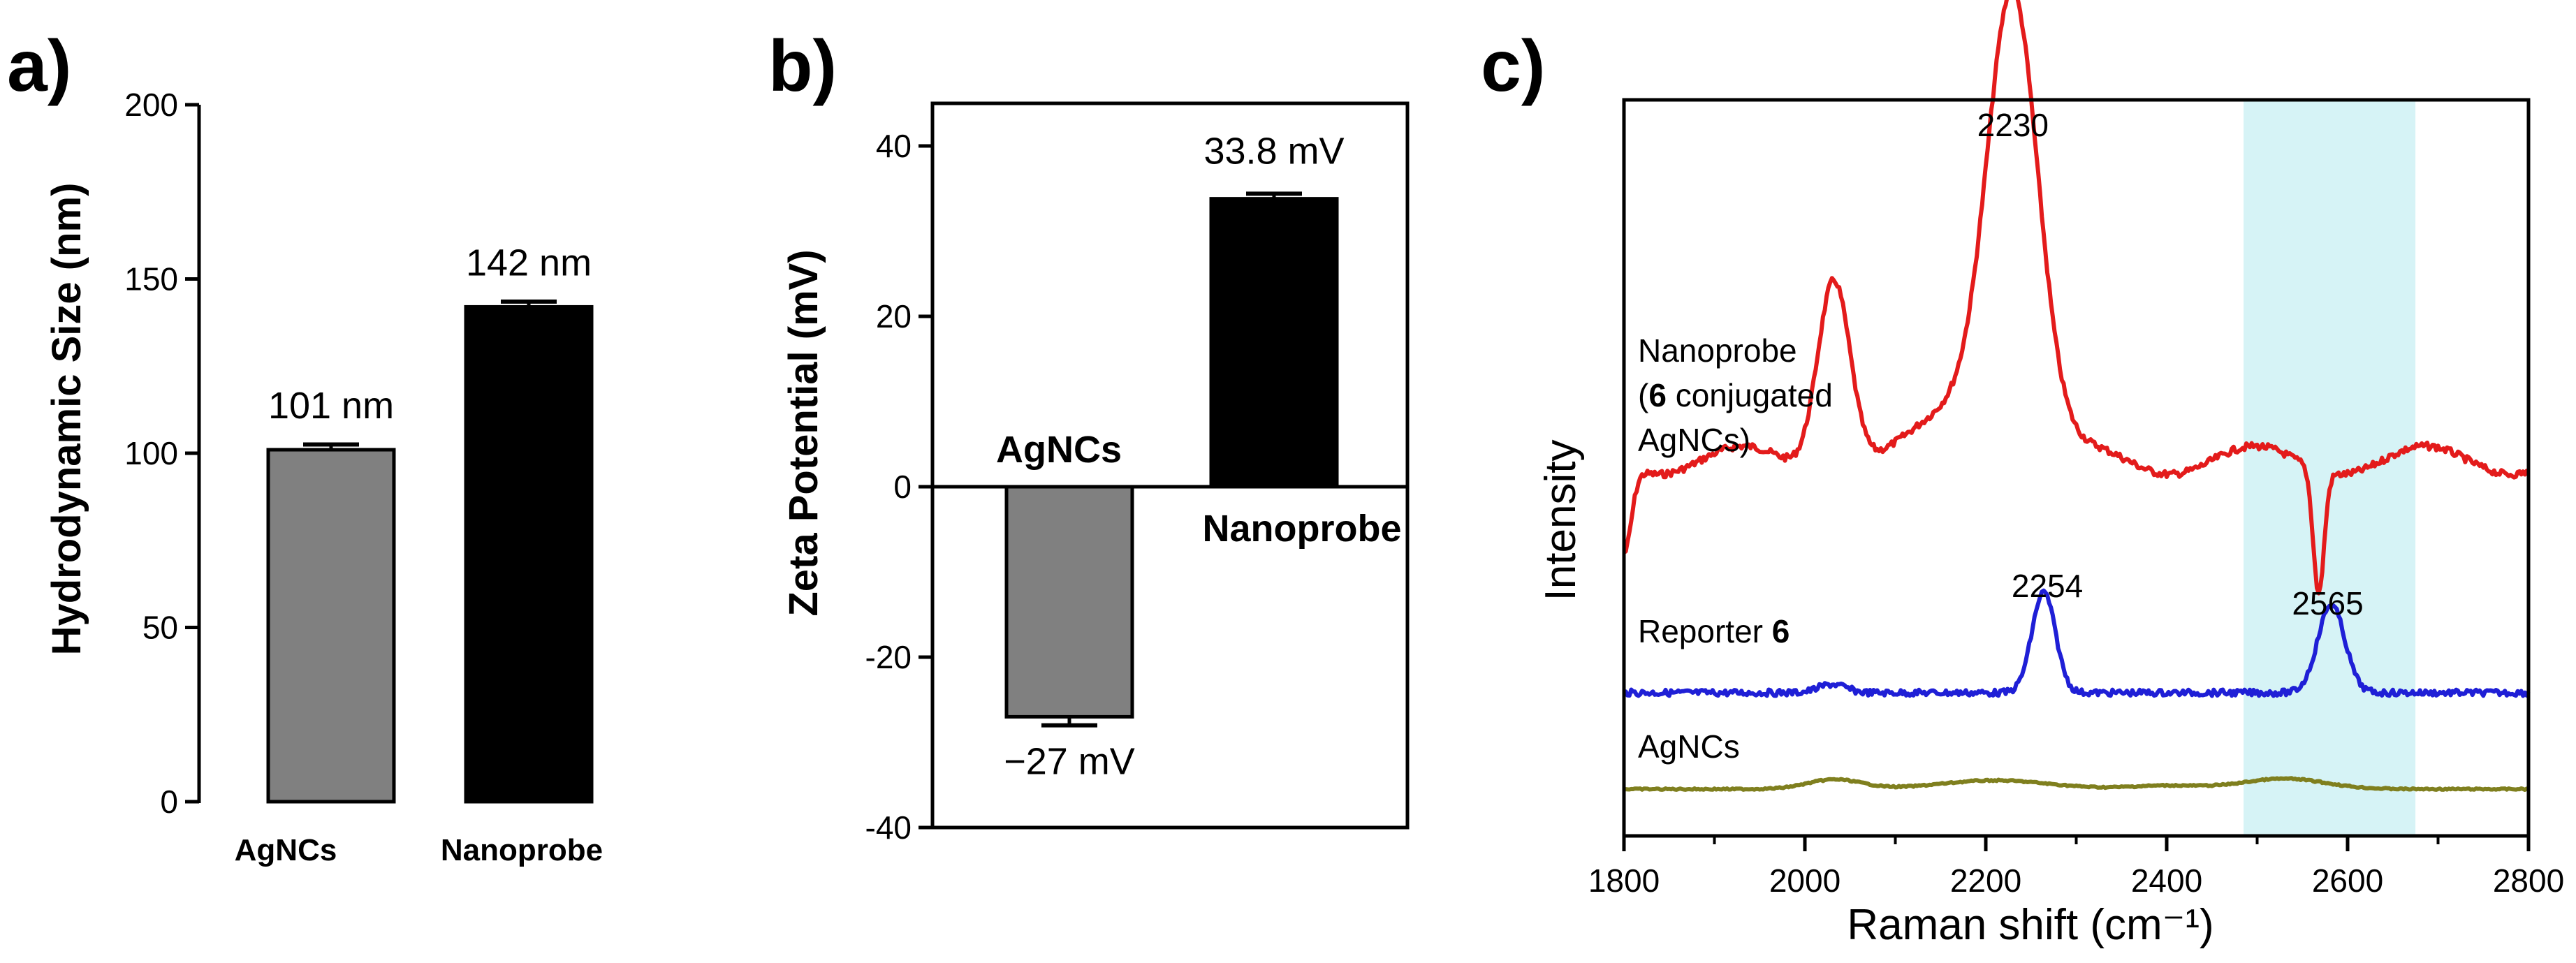 The height and width of the screenshot is (963, 2576). I want to click on panel-c-peak-label-2230: 2230, so click(2013, 125).